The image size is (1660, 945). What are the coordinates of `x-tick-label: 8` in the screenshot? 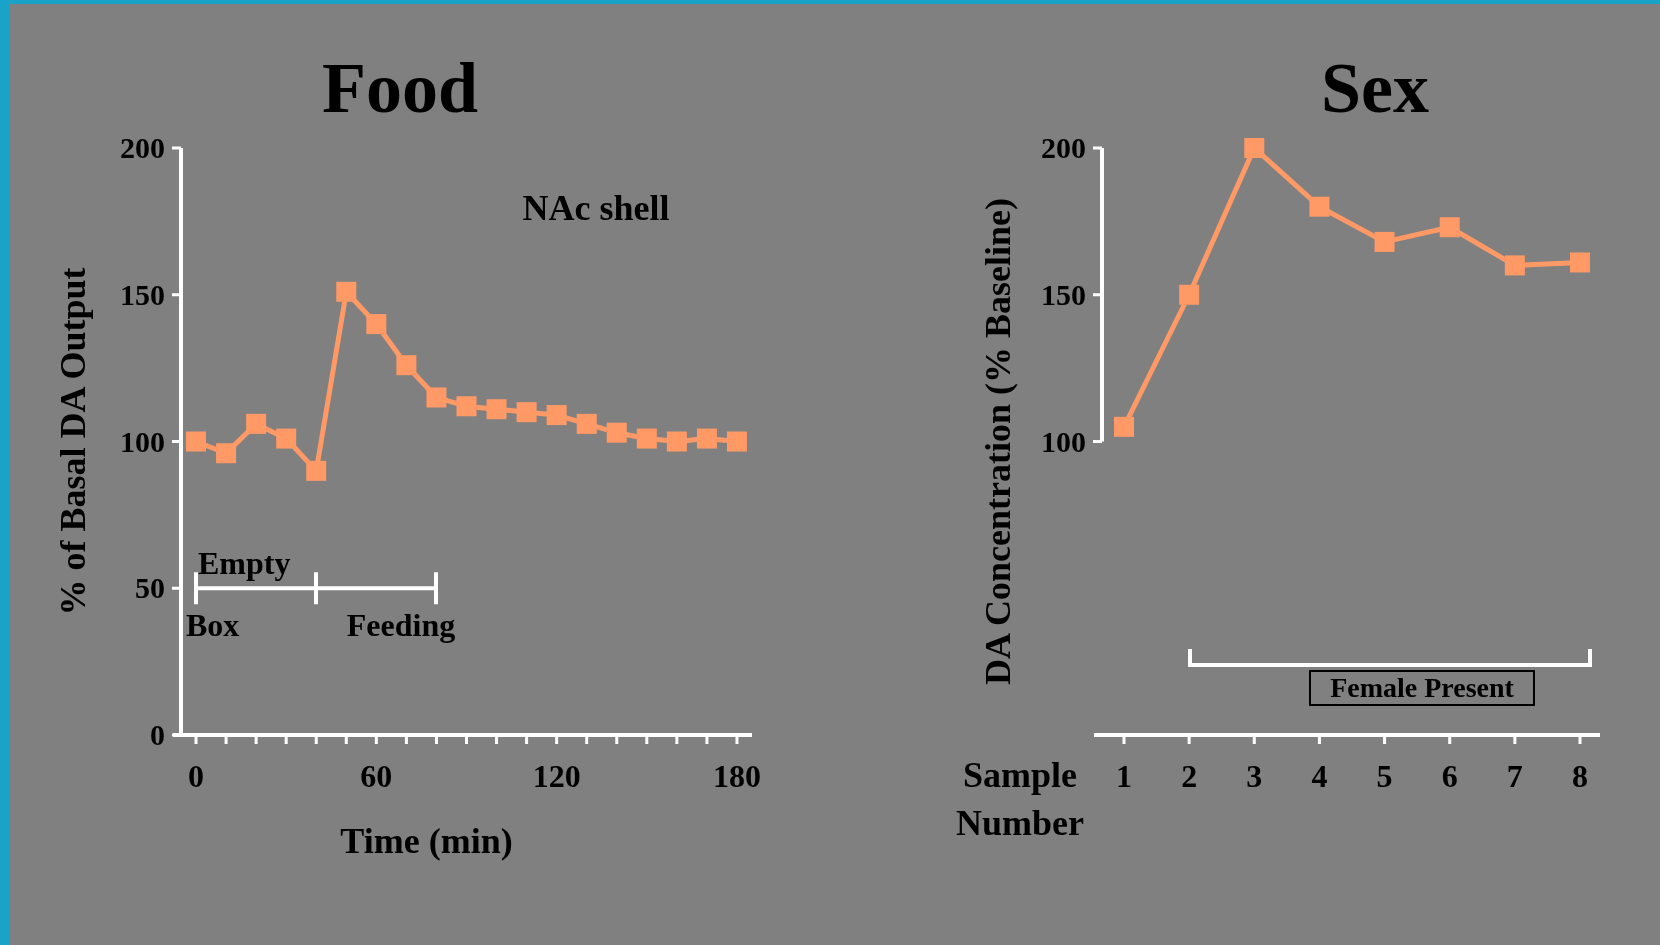 It's located at (1580, 776).